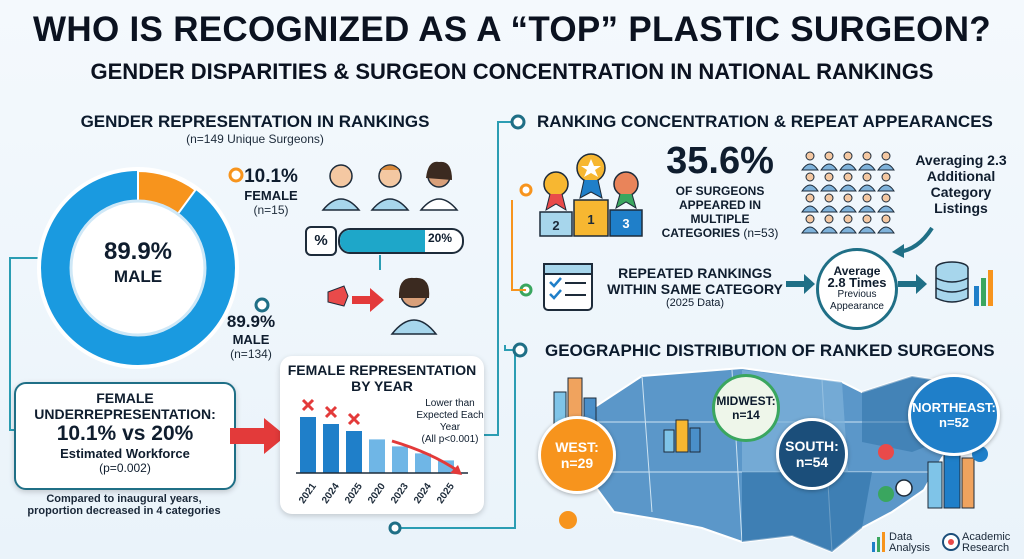 The height and width of the screenshot is (559, 1024). I want to click on by-year-note2: Expected Each Year, so click(450, 421).